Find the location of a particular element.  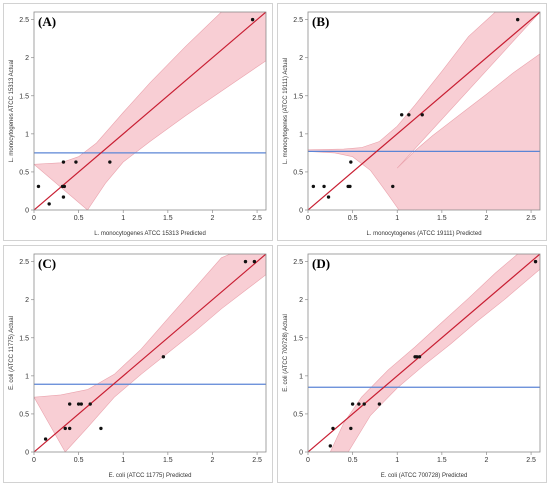

y-axis-label: L. monocytogenes ATCC 15313 Actual is located at coordinates (12, 111).